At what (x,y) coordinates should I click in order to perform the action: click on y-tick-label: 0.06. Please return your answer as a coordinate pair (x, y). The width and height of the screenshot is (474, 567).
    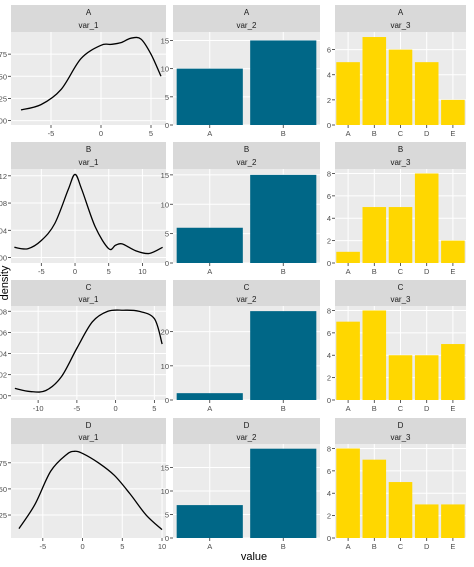
    Looking at the image, I should click on (3, 332).